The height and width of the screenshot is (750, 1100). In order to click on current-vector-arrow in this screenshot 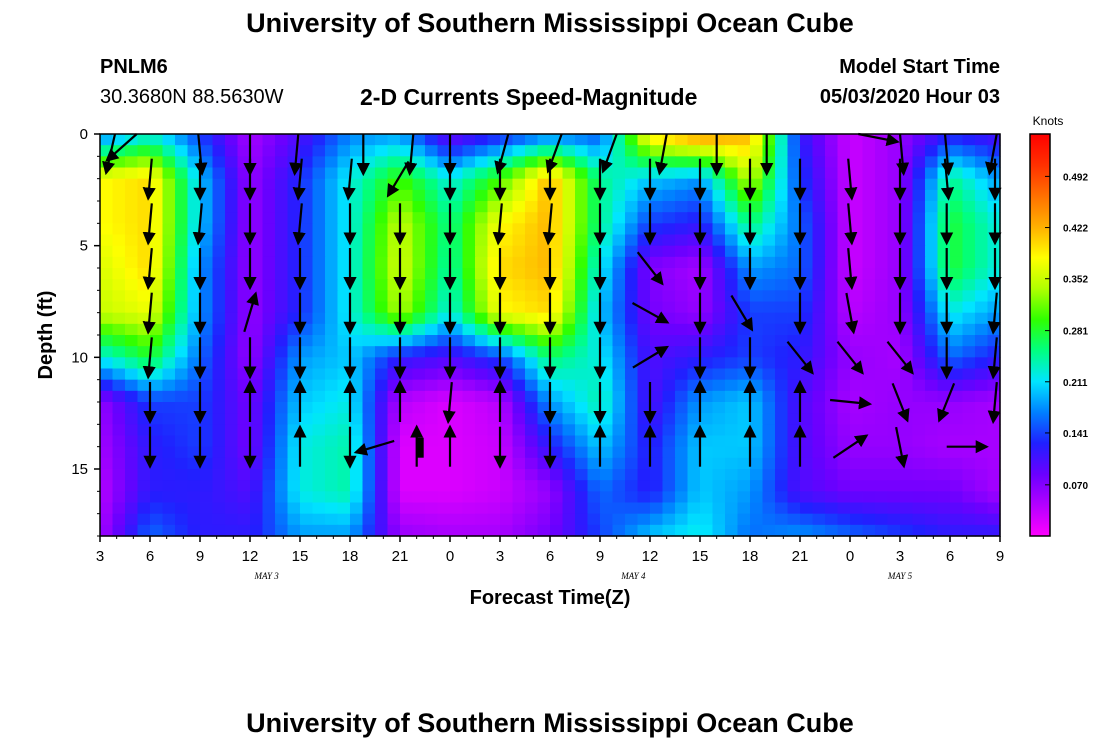, I will do `click(900, 358)`.